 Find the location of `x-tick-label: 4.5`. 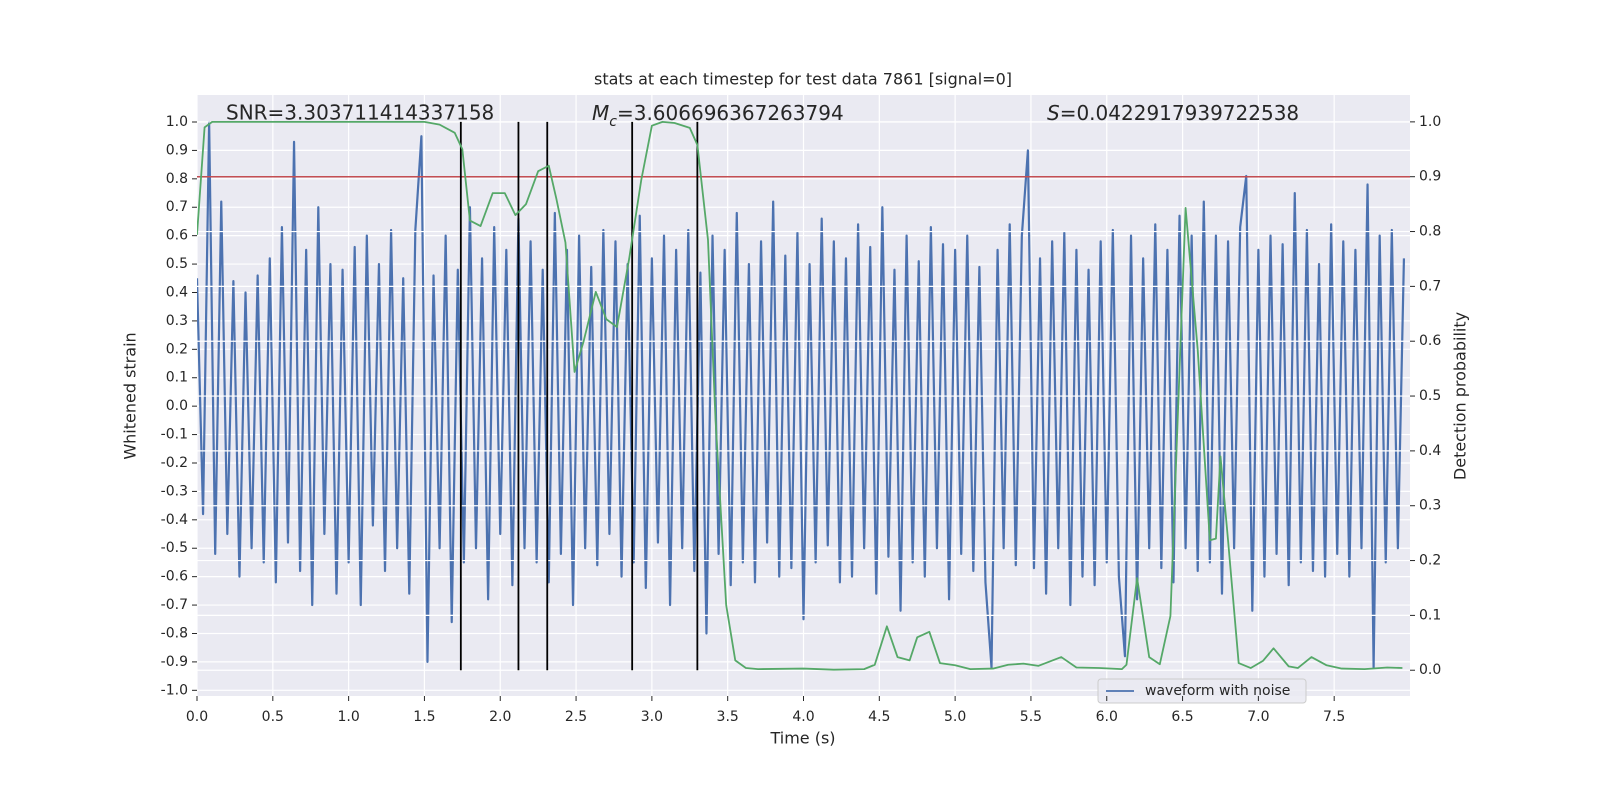

x-tick-label: 4.5 is located at coordinates (879, 717).